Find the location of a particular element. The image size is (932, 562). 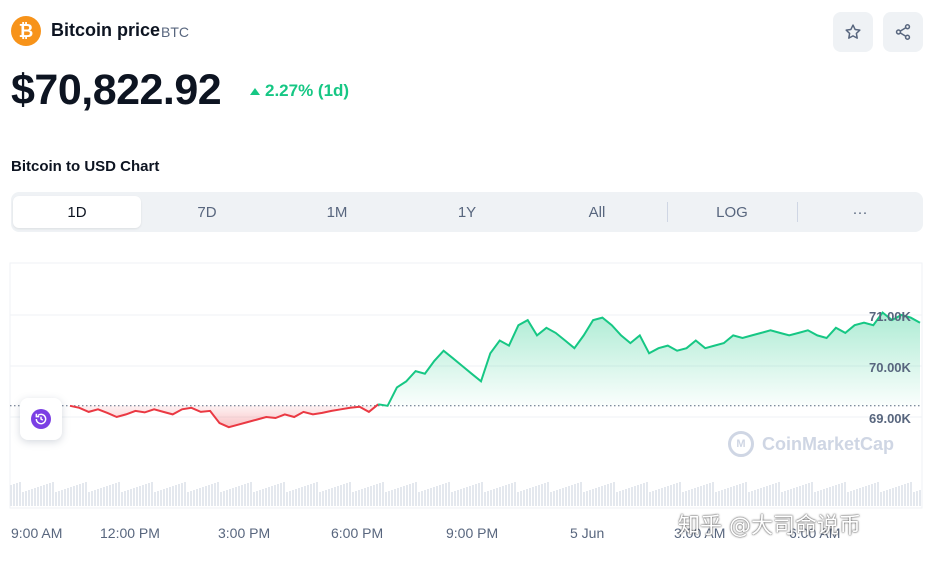

watchlist-star-button is located at coordinates (853, 32).